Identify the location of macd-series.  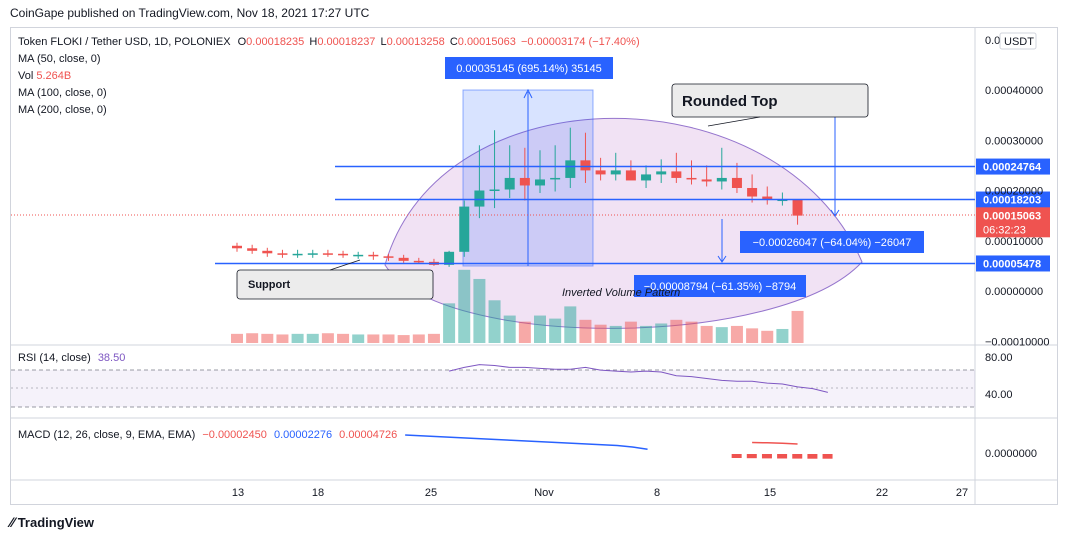
(619, 446).